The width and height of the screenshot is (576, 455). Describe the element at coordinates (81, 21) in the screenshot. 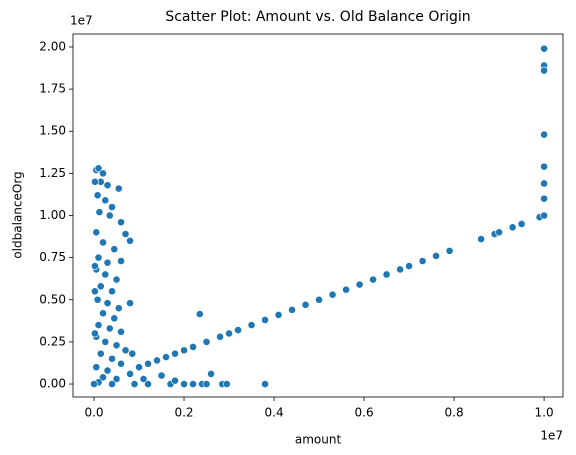

I see `y-offset-label: 1e7` at that location.